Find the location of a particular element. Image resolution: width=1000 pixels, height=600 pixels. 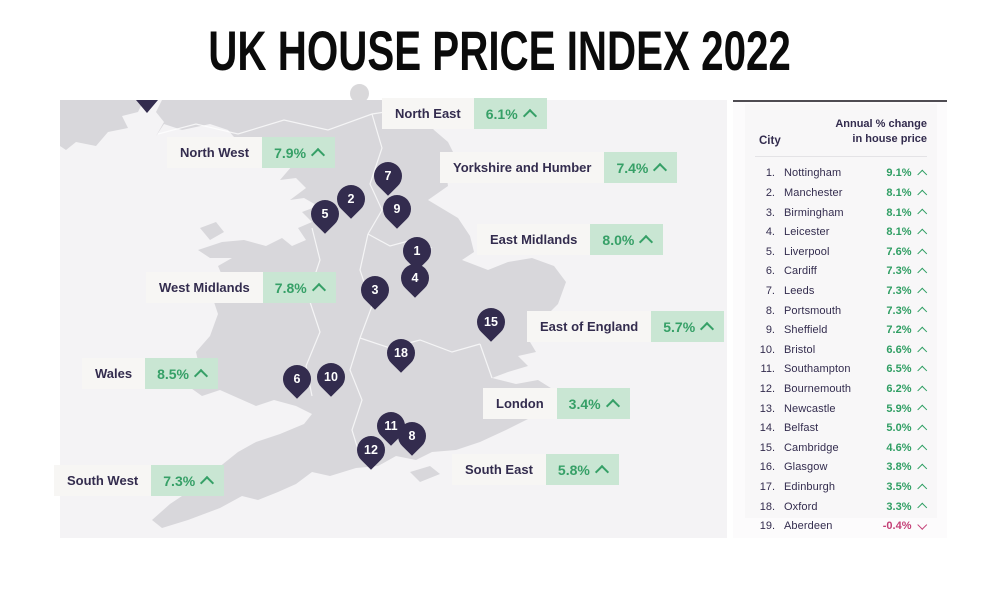

map-pin-5: 5 is located at coordinates (325, 214).